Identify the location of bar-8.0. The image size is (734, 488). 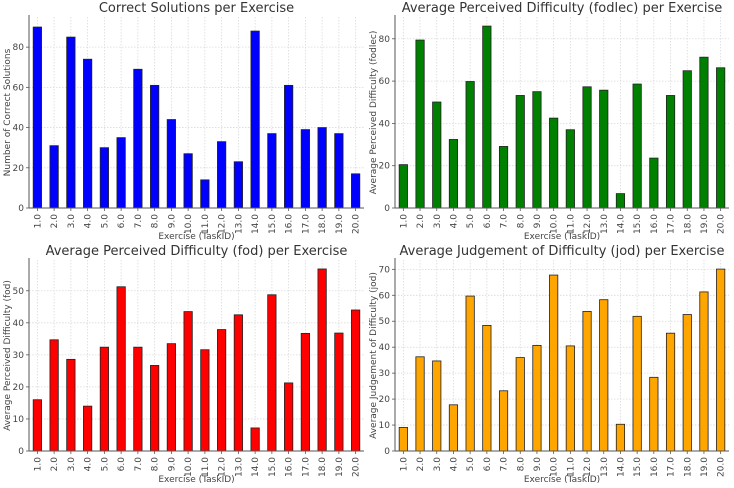
(520, 152).